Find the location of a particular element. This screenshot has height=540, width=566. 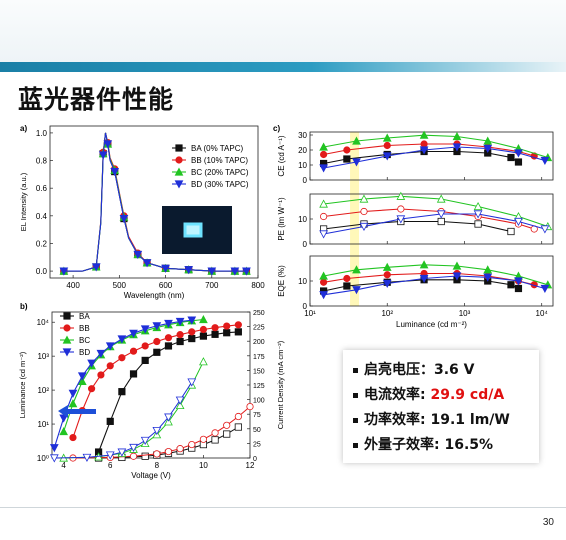

summary-item: 功率效率: 19.1 lm/W is located at coordinates (446, 420).